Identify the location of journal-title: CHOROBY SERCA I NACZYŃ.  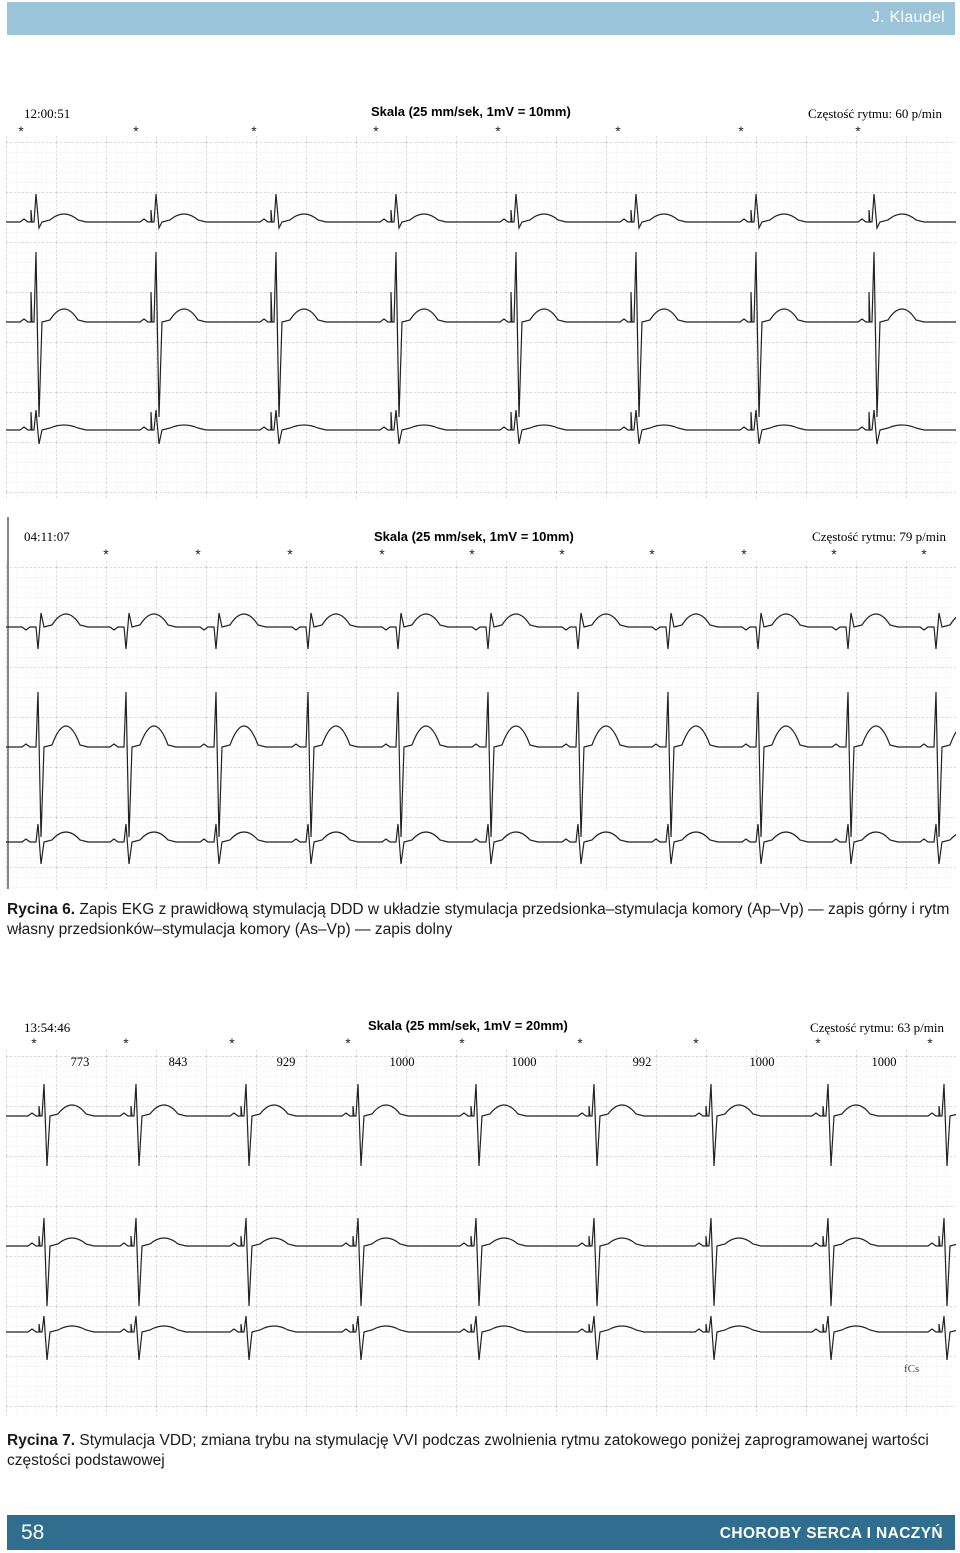
(831, 1533).